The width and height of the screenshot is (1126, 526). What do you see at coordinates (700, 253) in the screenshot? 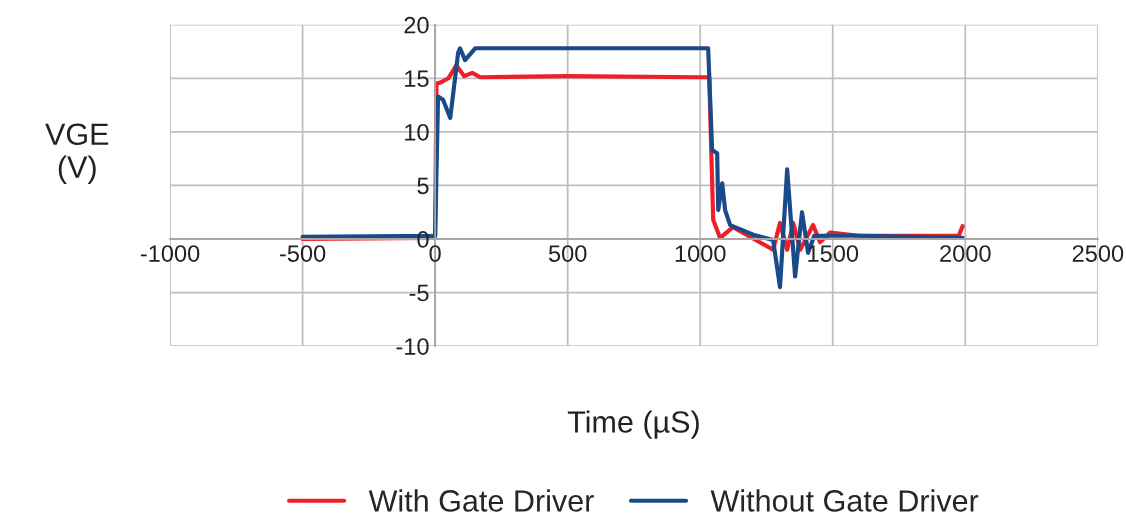
I see `x-tick-label: 1000` at bounding box center [700, 253].